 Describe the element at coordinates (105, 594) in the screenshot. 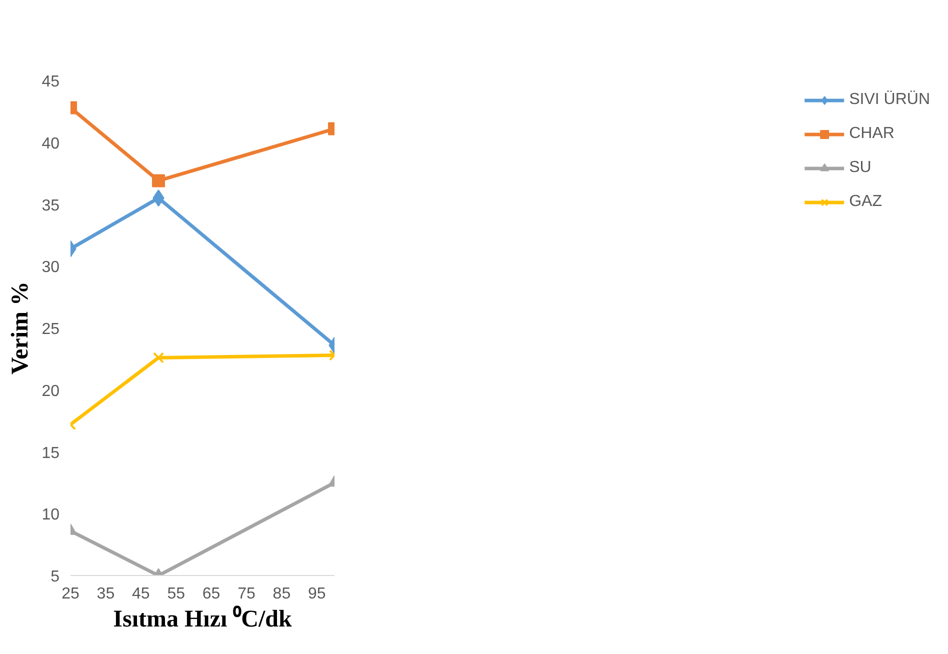

I see `x-tick-label: 35` at that location.